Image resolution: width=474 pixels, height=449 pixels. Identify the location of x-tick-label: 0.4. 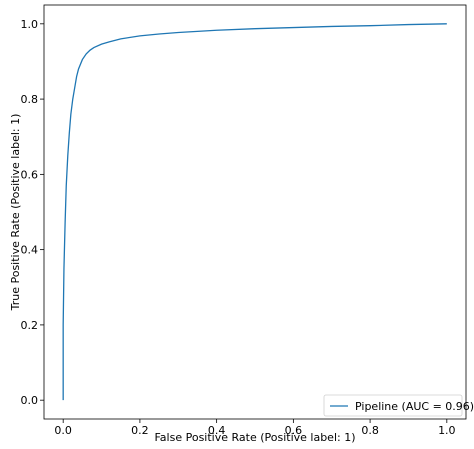
(217, 430).